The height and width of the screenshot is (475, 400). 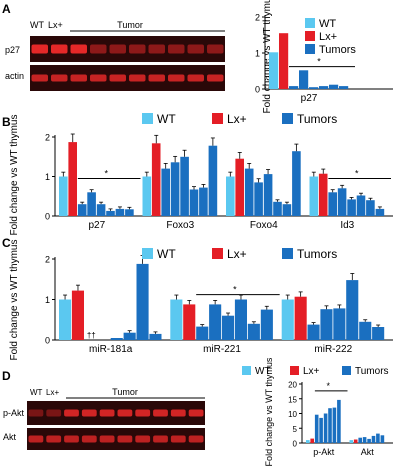 What do you see at coordinates (104, 418) in the screenshot?
I see `western-blot-d: WT Lx+ Tumor p-Akt Akt` at bounding box center [104, 418].